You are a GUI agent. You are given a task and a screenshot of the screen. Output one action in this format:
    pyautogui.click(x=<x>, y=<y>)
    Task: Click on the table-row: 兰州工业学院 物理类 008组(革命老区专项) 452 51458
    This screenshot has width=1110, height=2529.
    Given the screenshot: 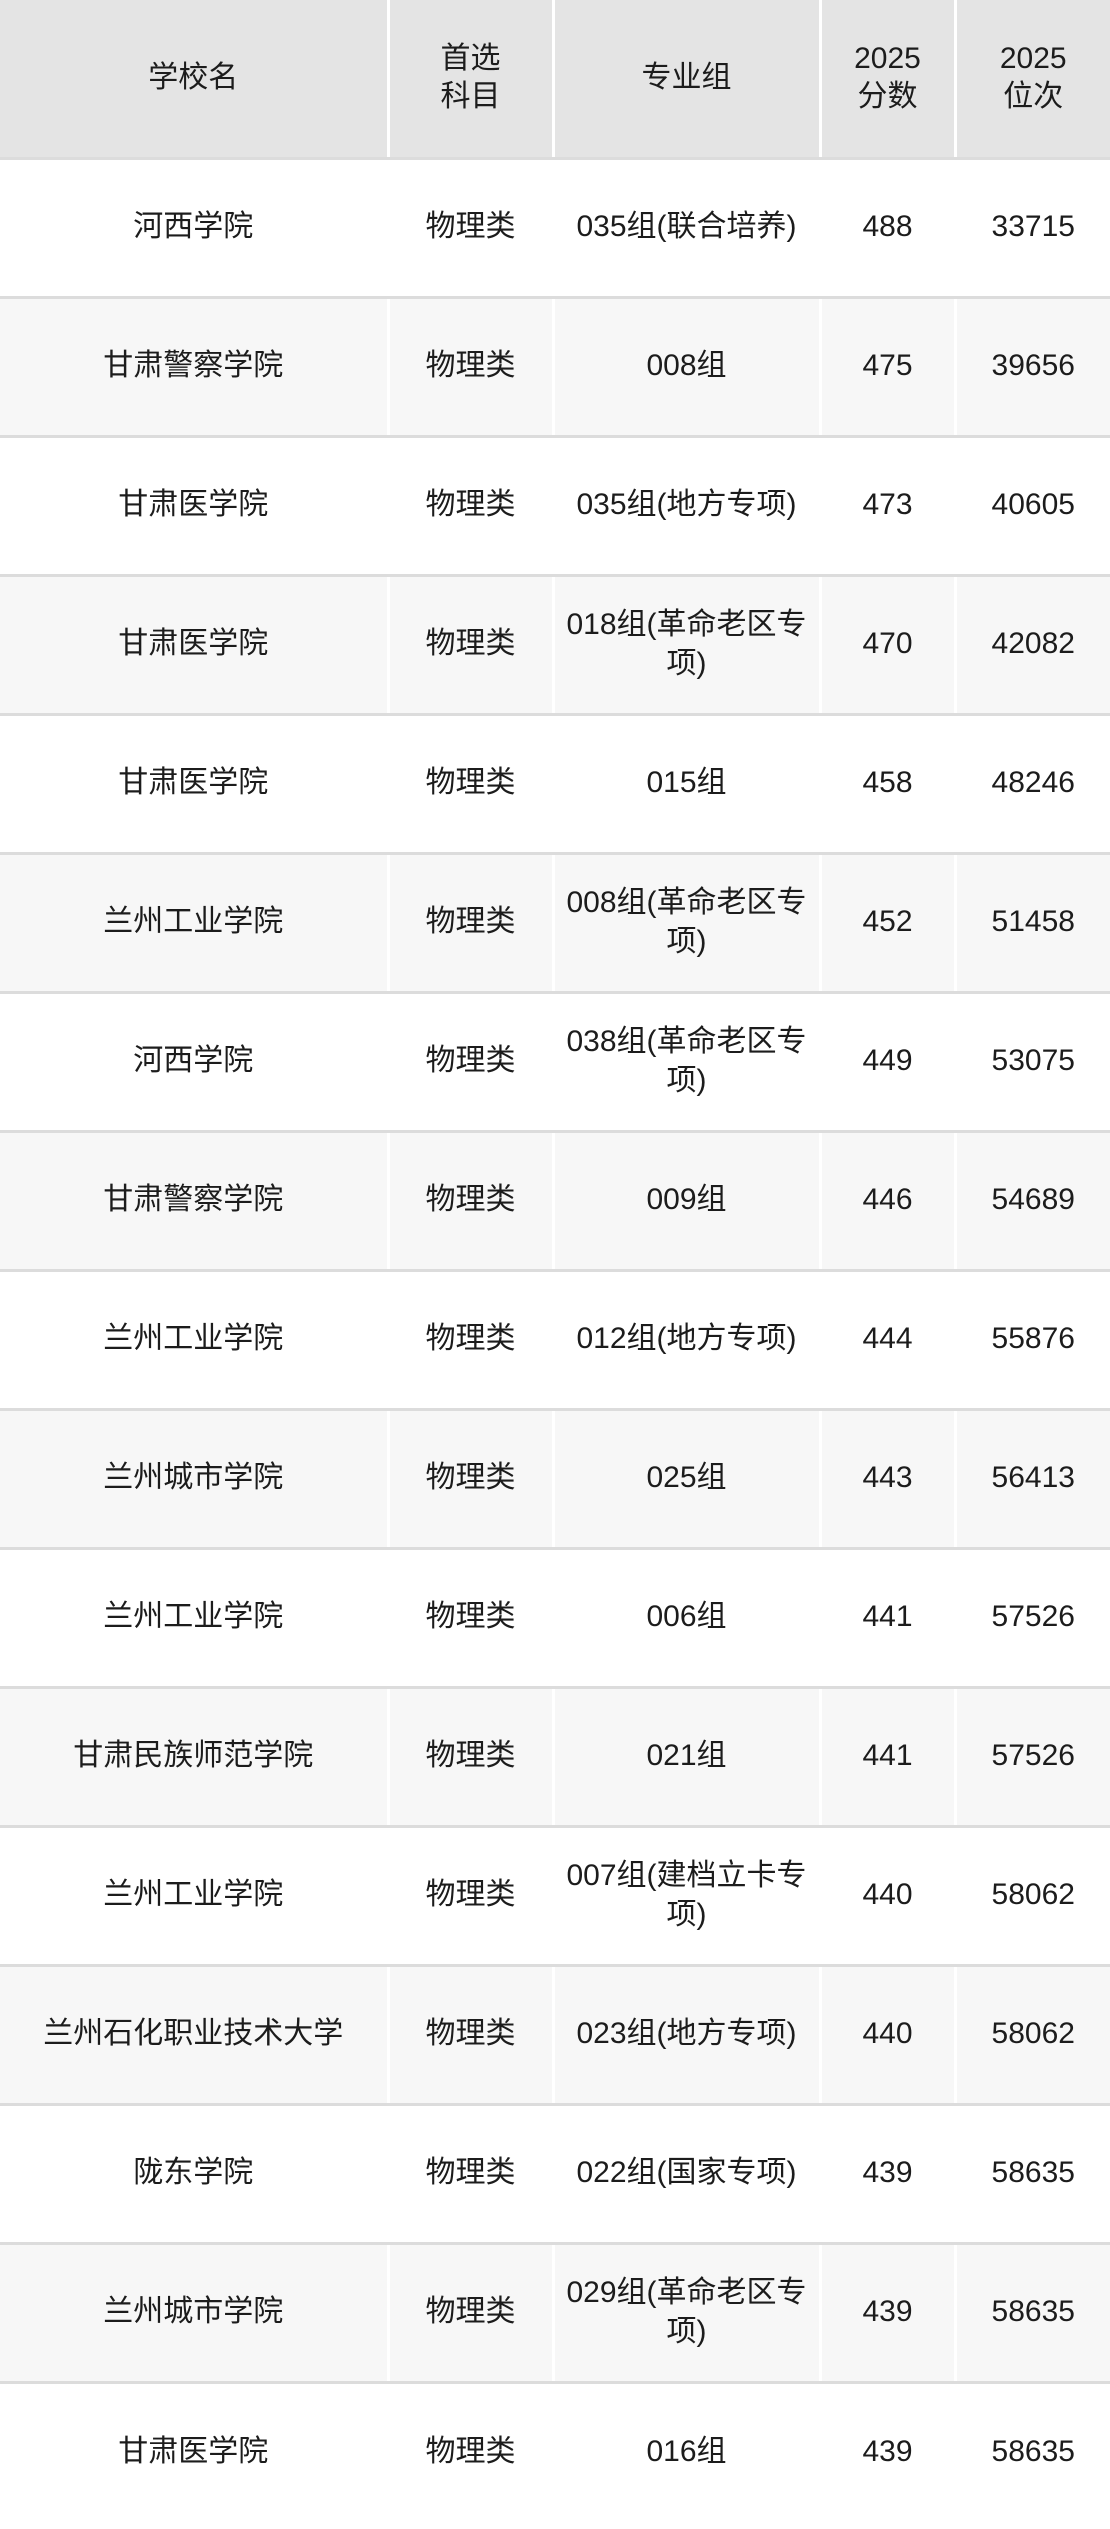 What is the action you would take?
    pyautogui.click(x=555, y=923)
    